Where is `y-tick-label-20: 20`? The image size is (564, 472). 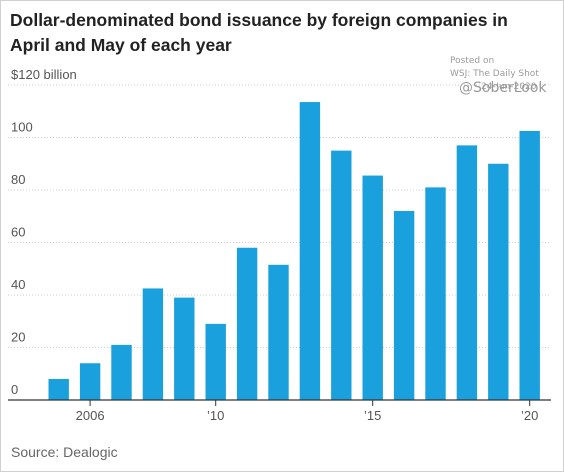
y-tick-label-20: 20 is located at coordinates (18, 337).